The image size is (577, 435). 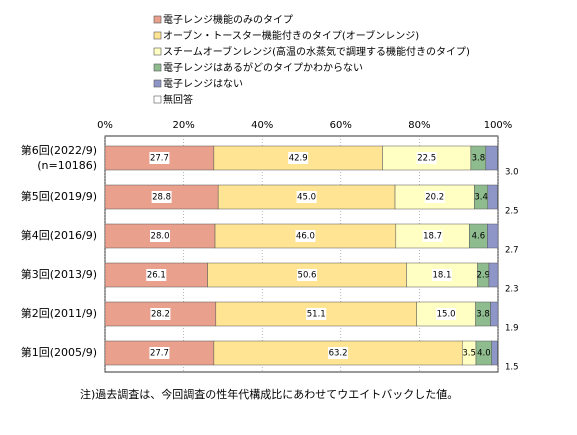 I want to click on value-label: 3.4, so click(x=481, y=198).